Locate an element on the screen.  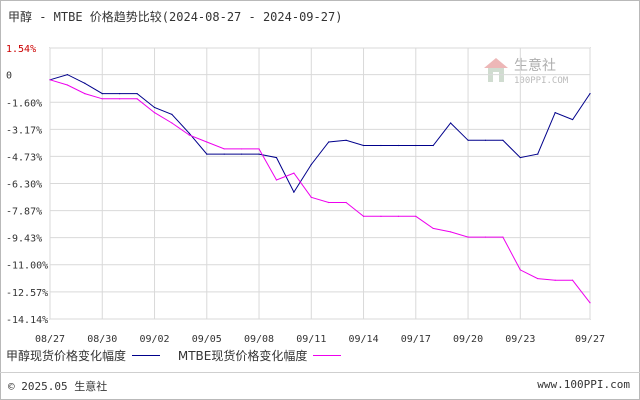
x-tick-label: 08/27 is located at coordinates (50, 339).